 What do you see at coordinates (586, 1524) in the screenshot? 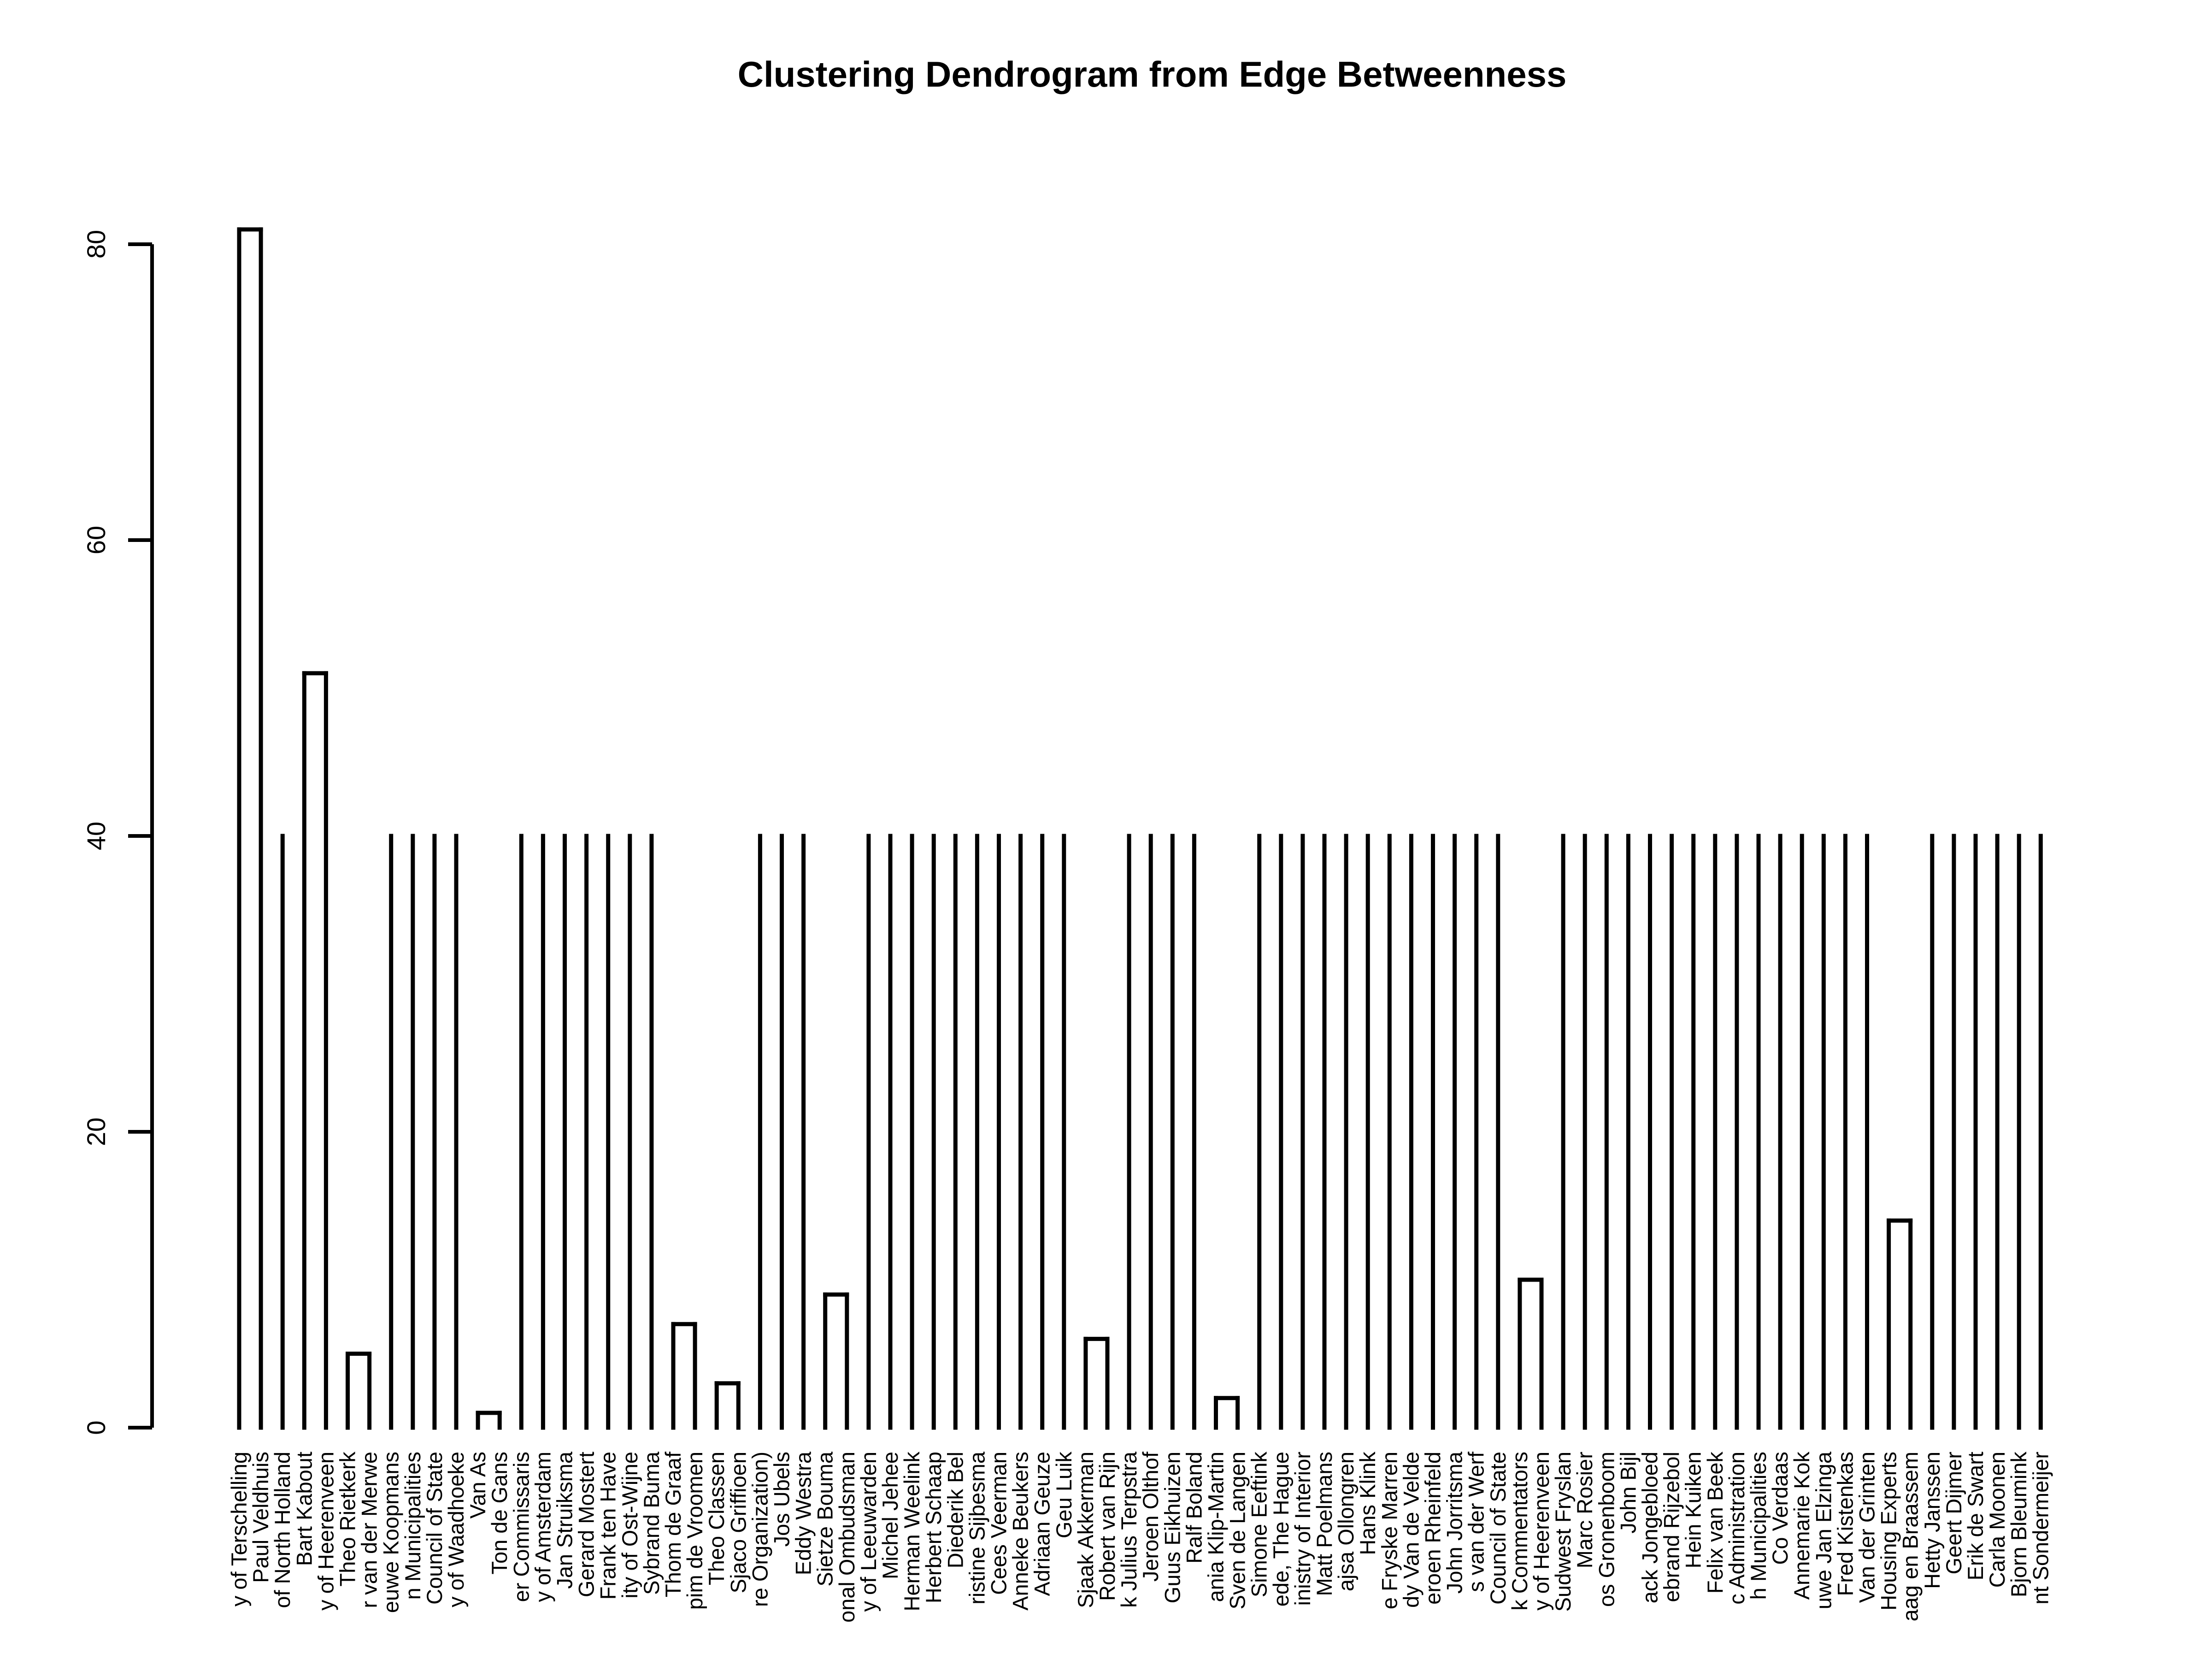
I see `leaf-label: Gerard Mostert` at bounding box center [586, 1524].